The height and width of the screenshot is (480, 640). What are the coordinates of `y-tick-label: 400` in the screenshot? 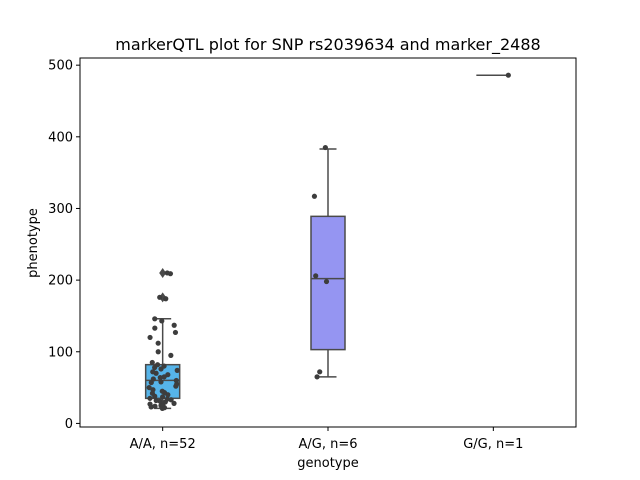 It's located at (60, 137).